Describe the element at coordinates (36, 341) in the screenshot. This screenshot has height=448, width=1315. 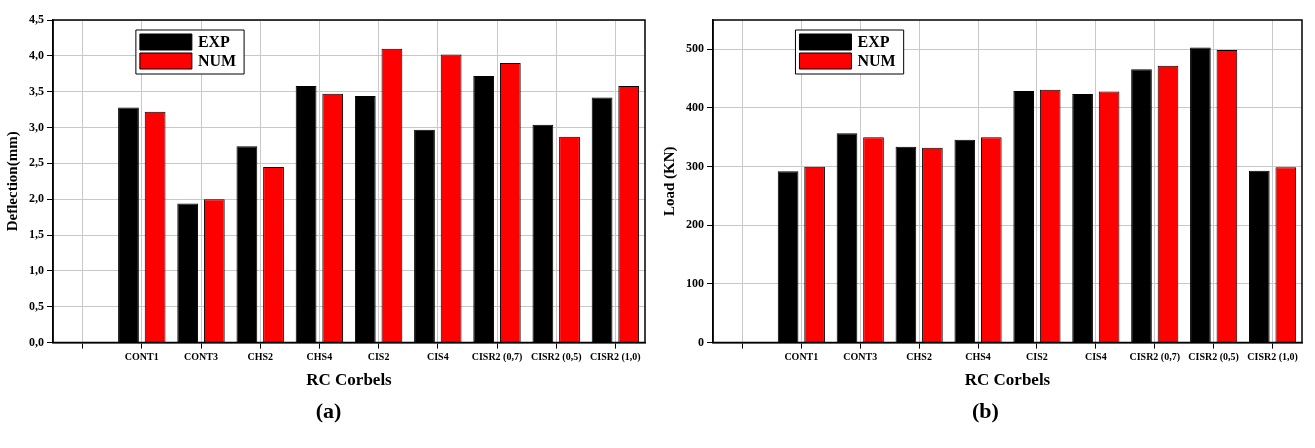
I see `y-tick-label: 0,0` at that location.